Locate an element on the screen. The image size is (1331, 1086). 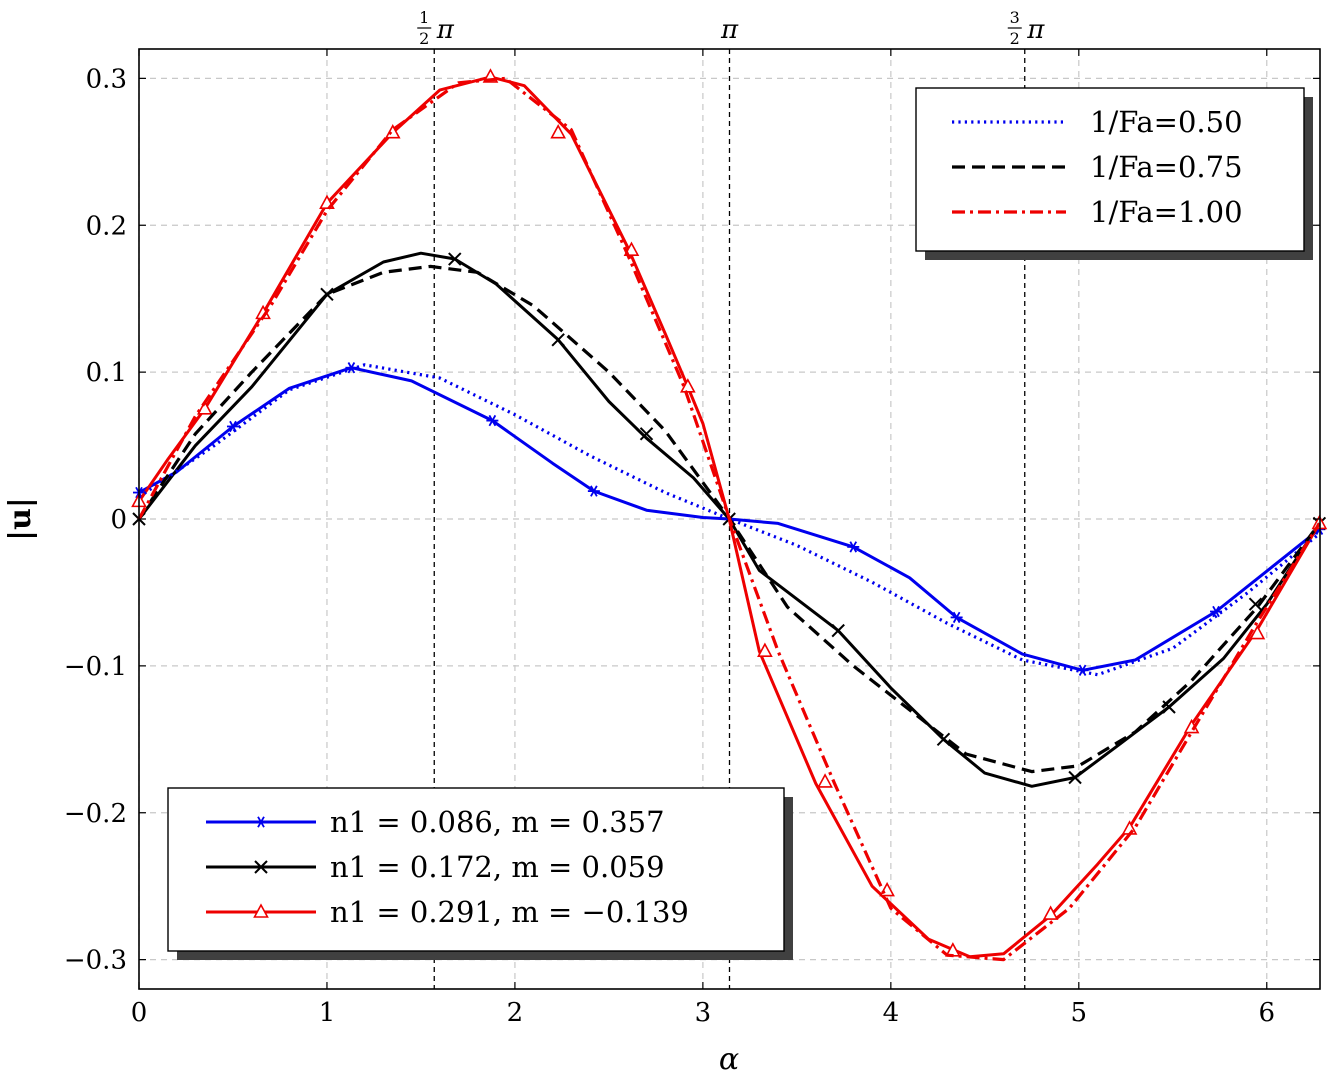
y-axis-label-group: |u| is located at coordinates (20, 519).